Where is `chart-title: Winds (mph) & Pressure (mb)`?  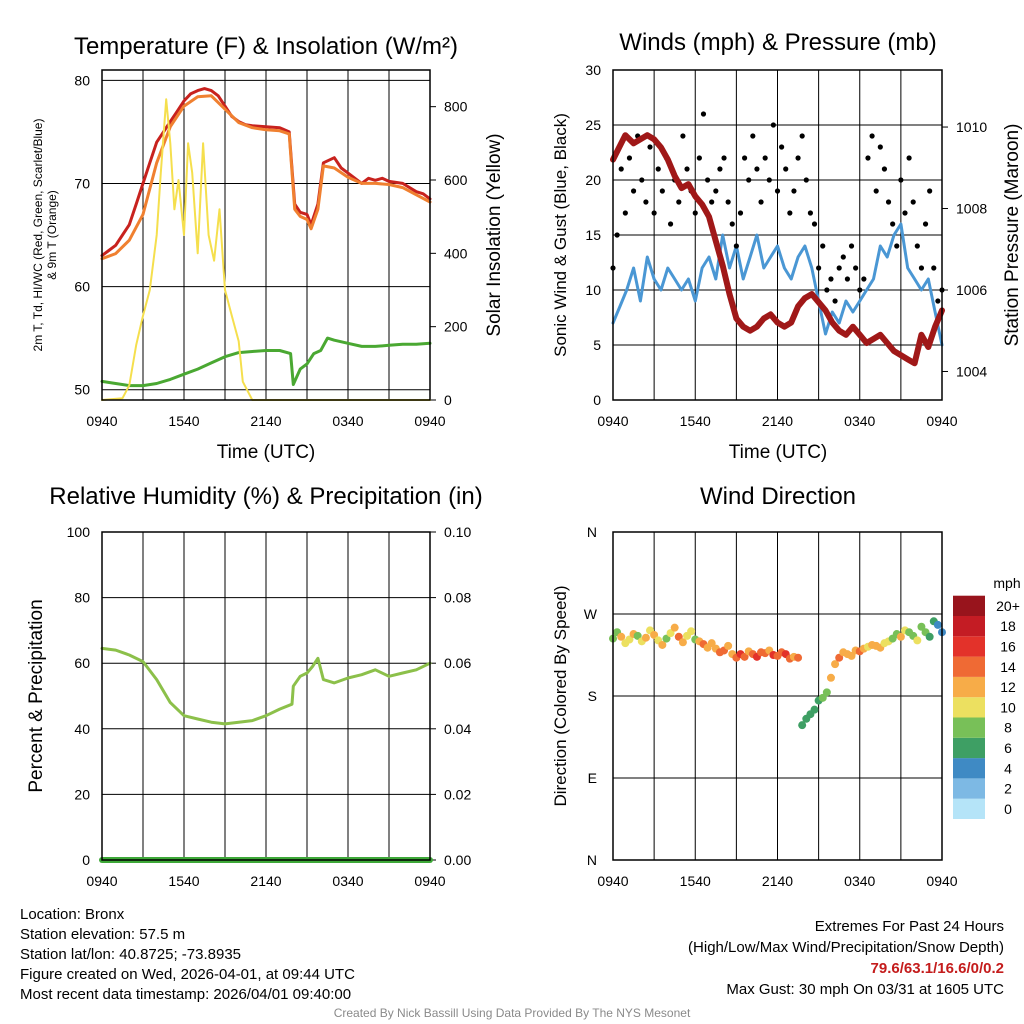
chart-title: Winds (mph) & Pressure (mb) is located at coordinates (777, 42).